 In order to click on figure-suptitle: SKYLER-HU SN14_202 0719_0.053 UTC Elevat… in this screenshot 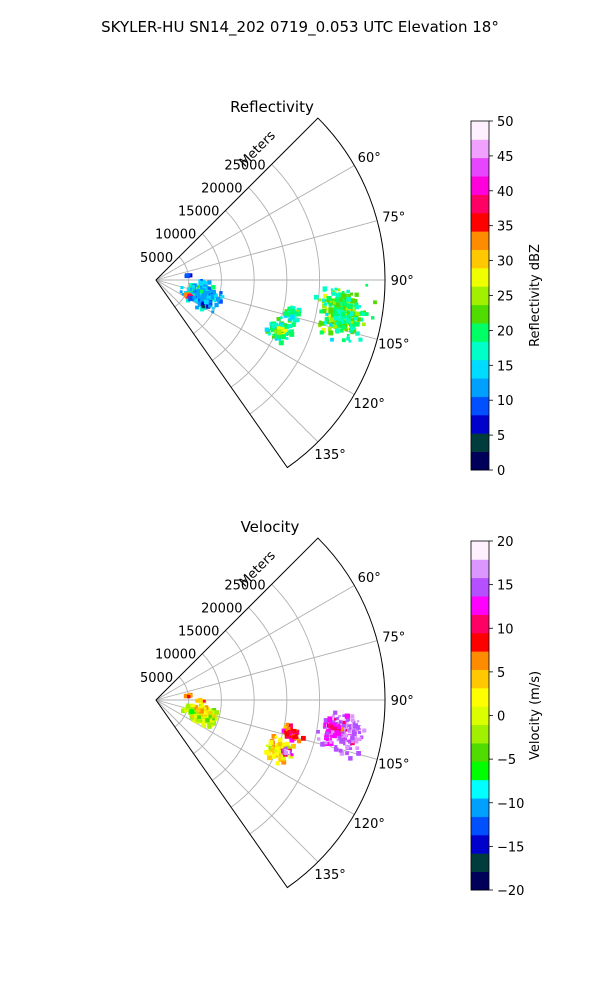, I will do `click(300, 27)`.